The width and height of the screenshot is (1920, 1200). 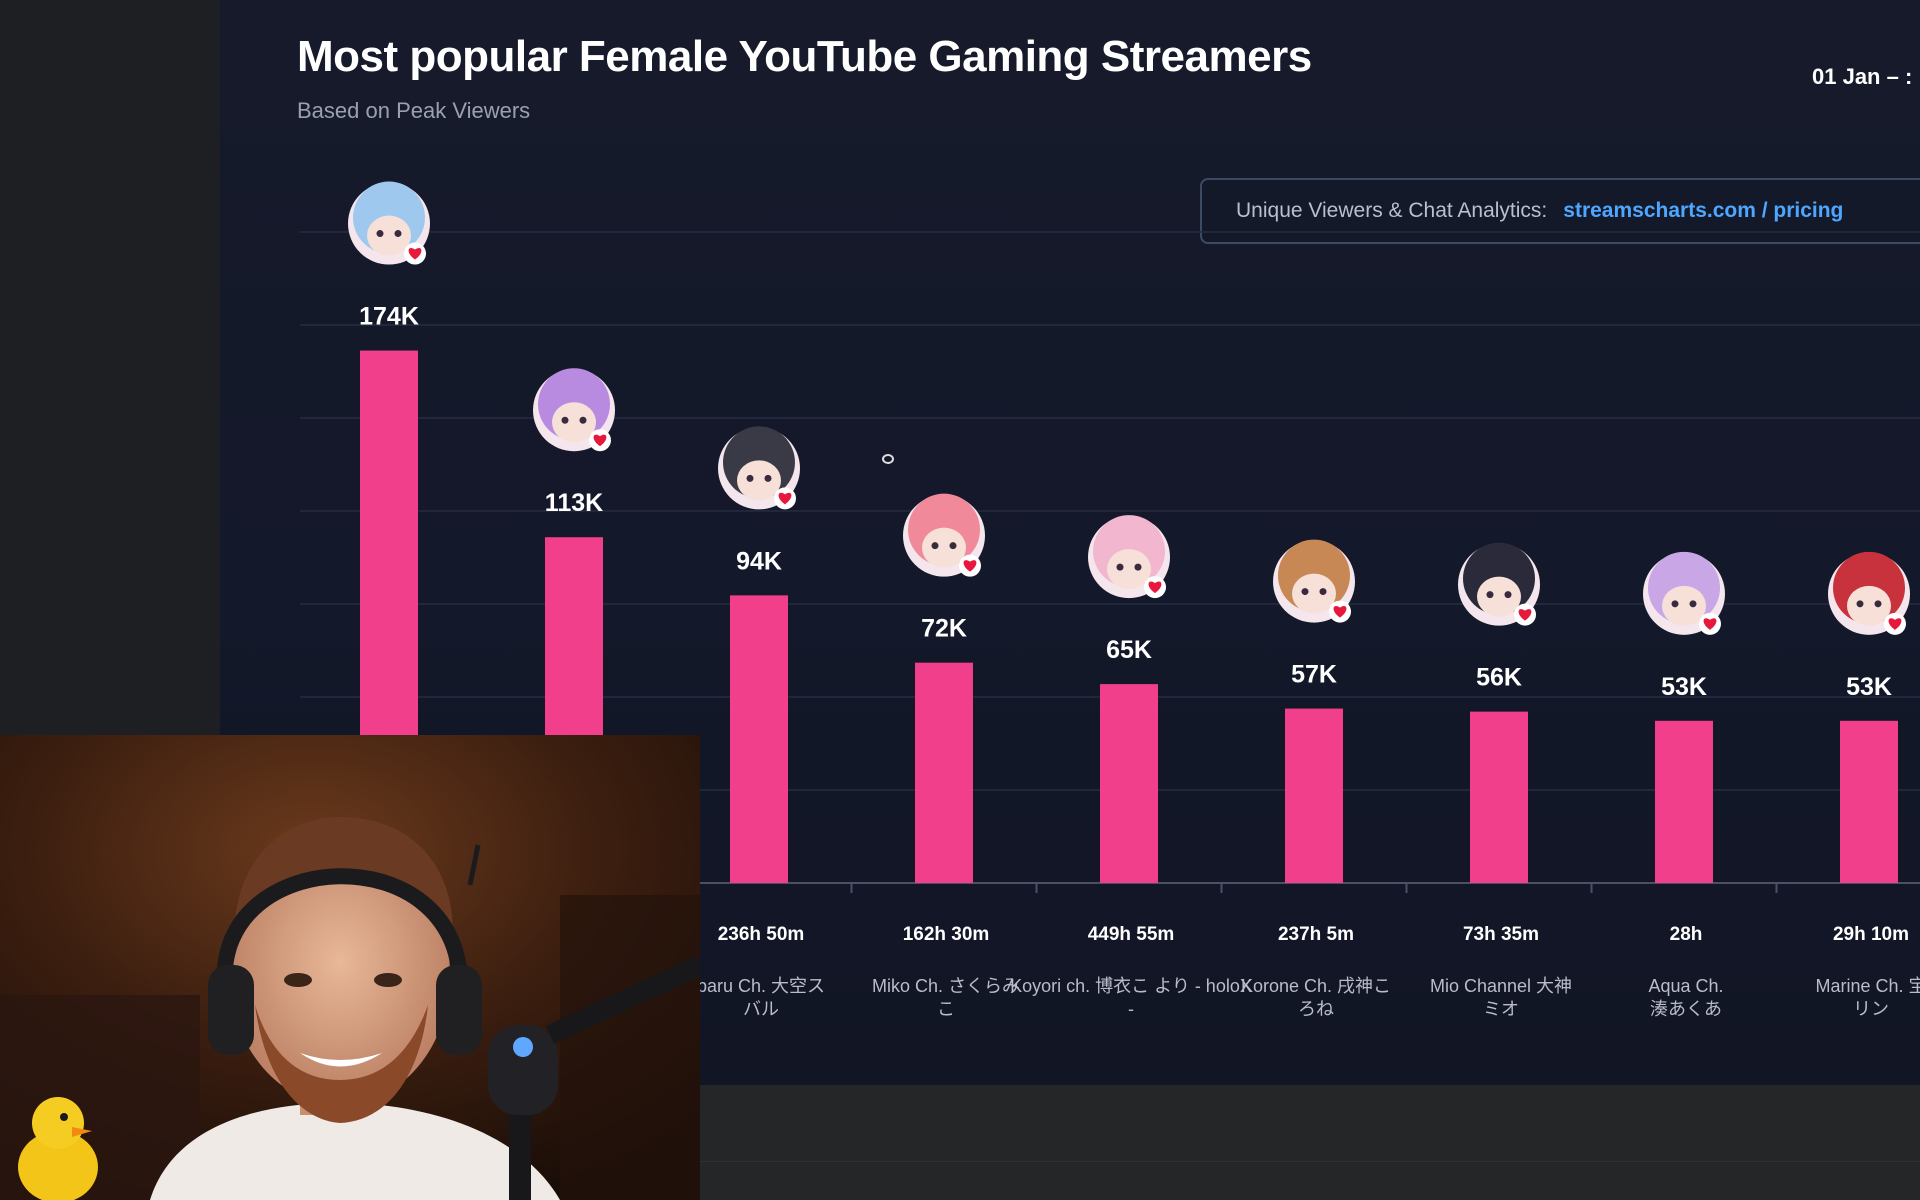 What do you see at coordinates (759, 561) in the screenshot?
I see `value-label: 94K` at bounding box center [759, 561].